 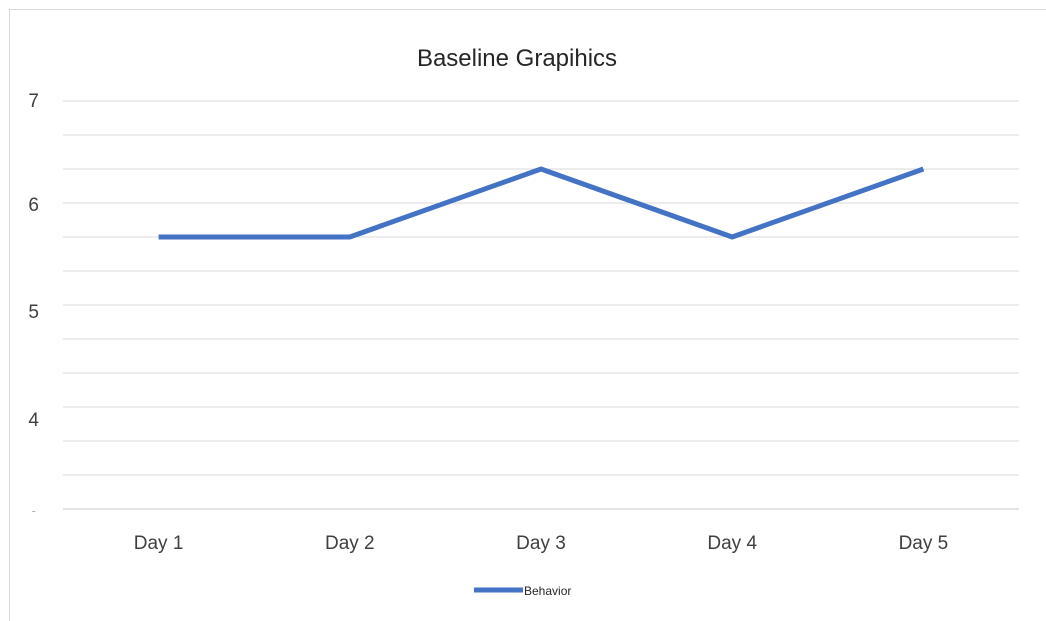 What do you see at coordinates (732, 543) in the screenshot?
I see `x-tick-label: Day 4` at bounding box center [732, 543].